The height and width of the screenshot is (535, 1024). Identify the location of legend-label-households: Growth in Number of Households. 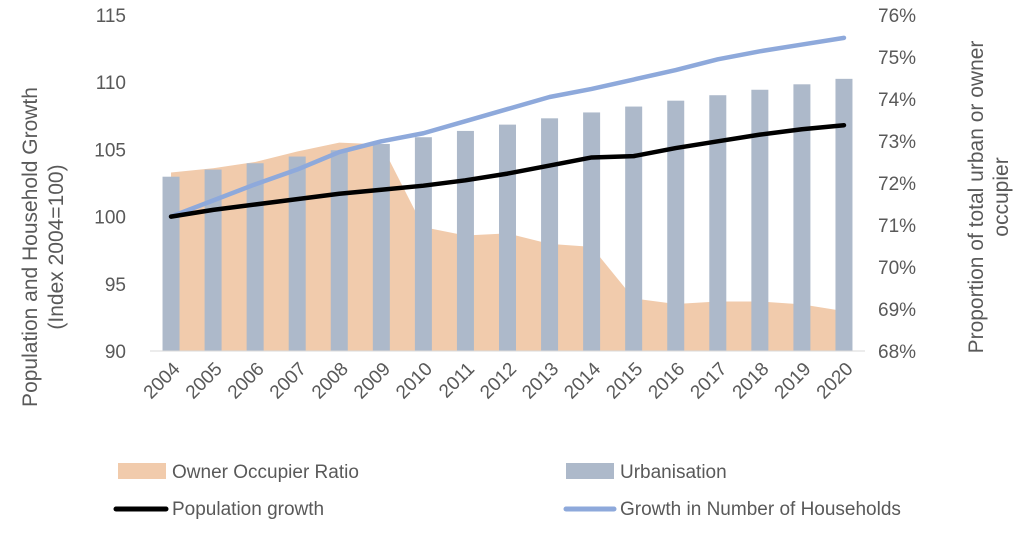
(760, 509).